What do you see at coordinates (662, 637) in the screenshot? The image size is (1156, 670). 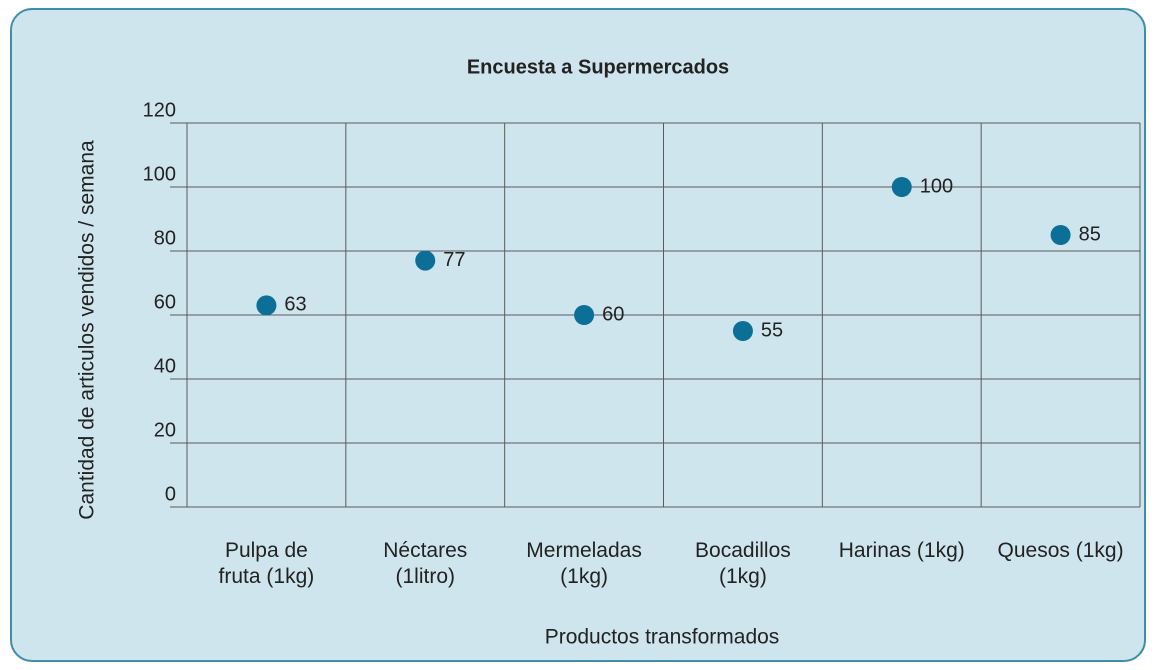 I see `x-axis-label: Productos transformados` at bounding box center [662, 637].